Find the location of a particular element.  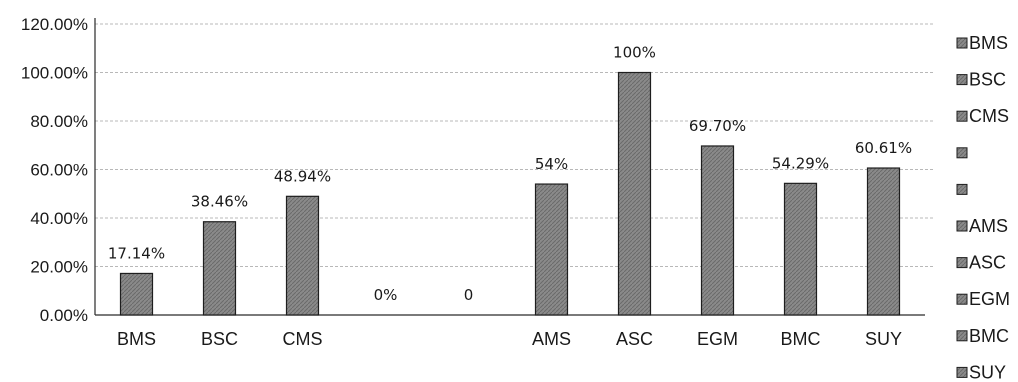

legend-item: BSC is located at coordinates (981, 80).